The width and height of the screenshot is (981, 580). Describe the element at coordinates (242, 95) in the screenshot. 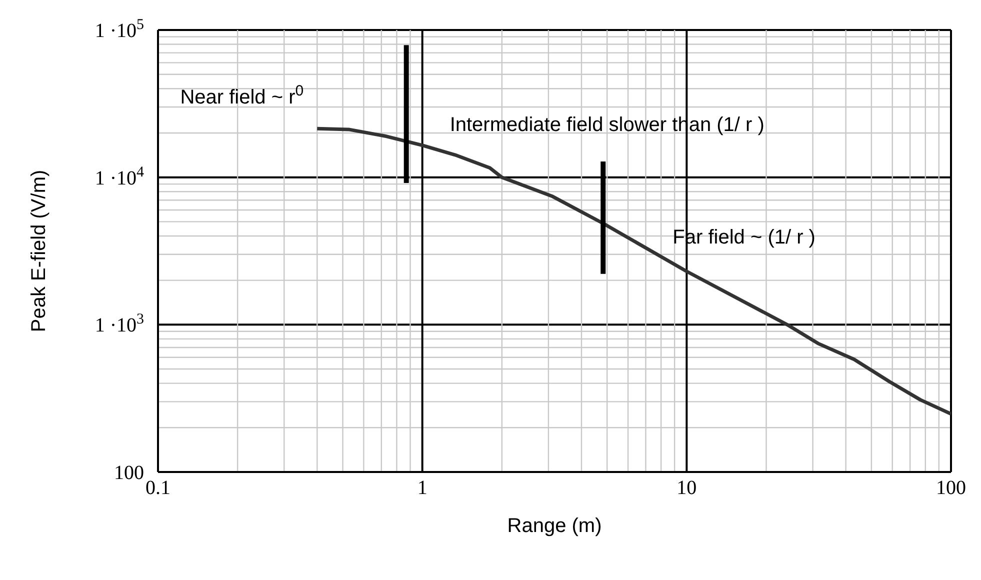

I see `annotation: Near field ~ r$^{0}$` at that location.